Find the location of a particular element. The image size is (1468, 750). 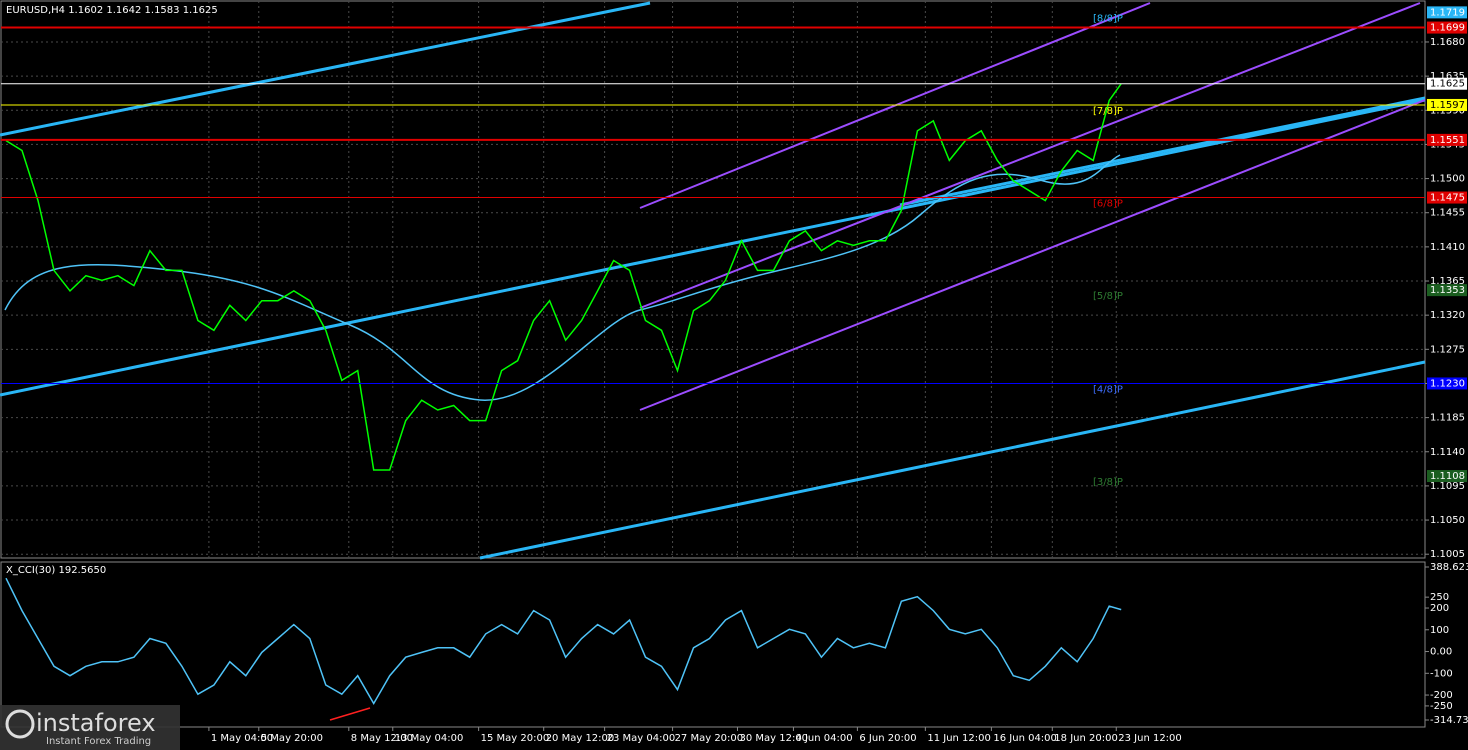

y-tick-label: 1.1005 is located at coordinates (1447, 554).